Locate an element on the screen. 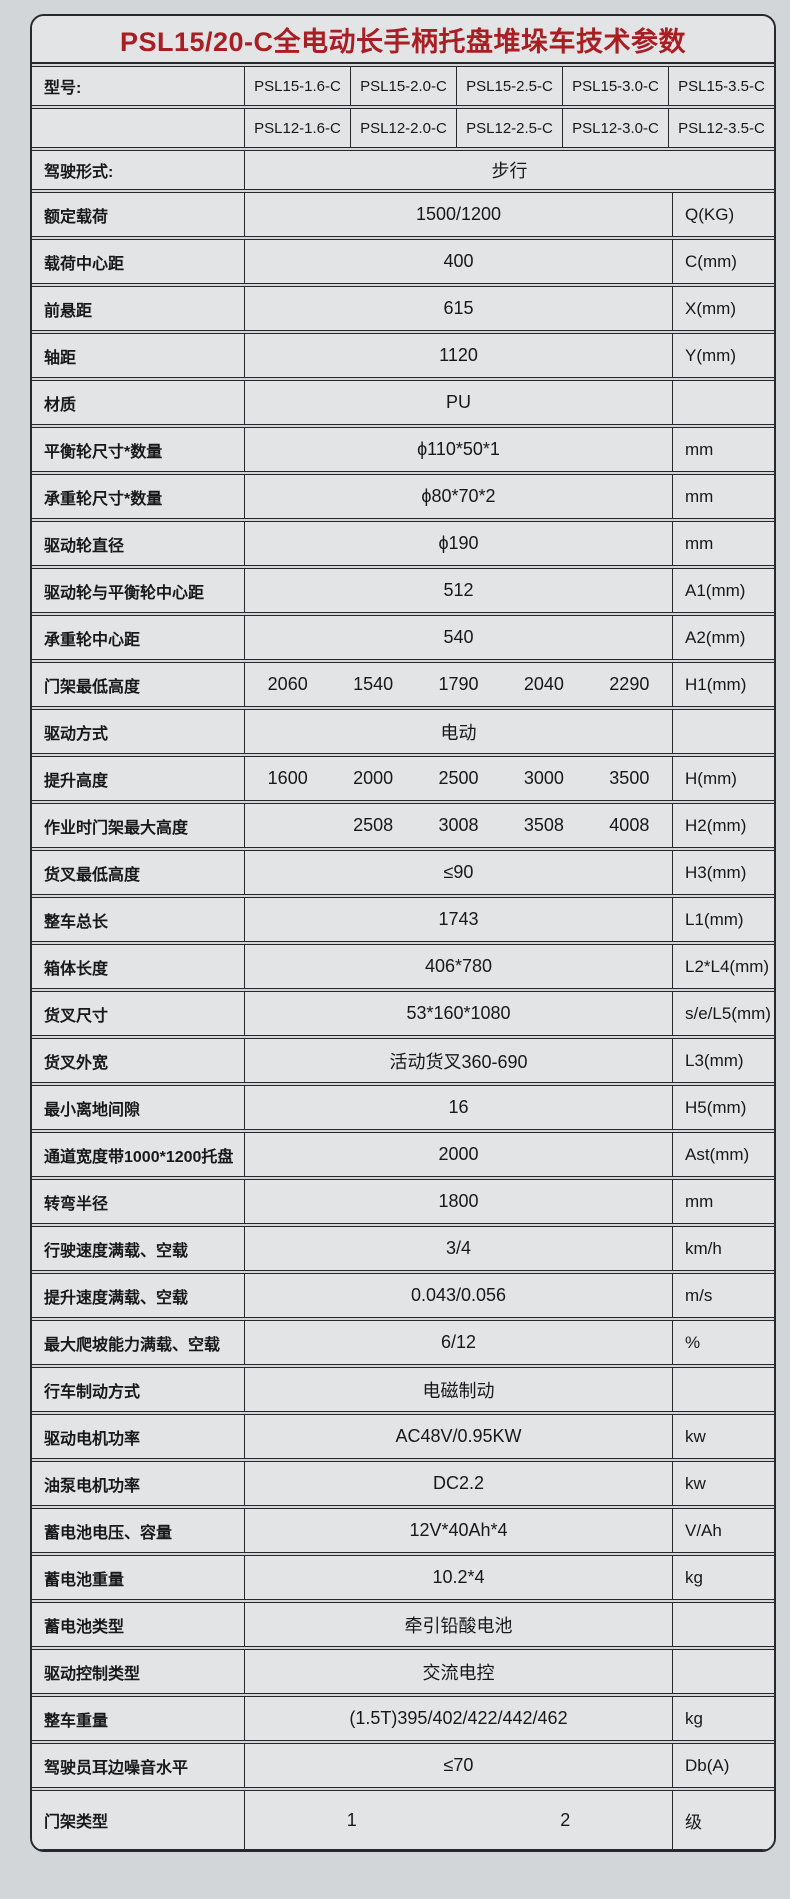 The image size is (790, 1899). spec-label: 提升高度 is located at coordinates (76, 781).